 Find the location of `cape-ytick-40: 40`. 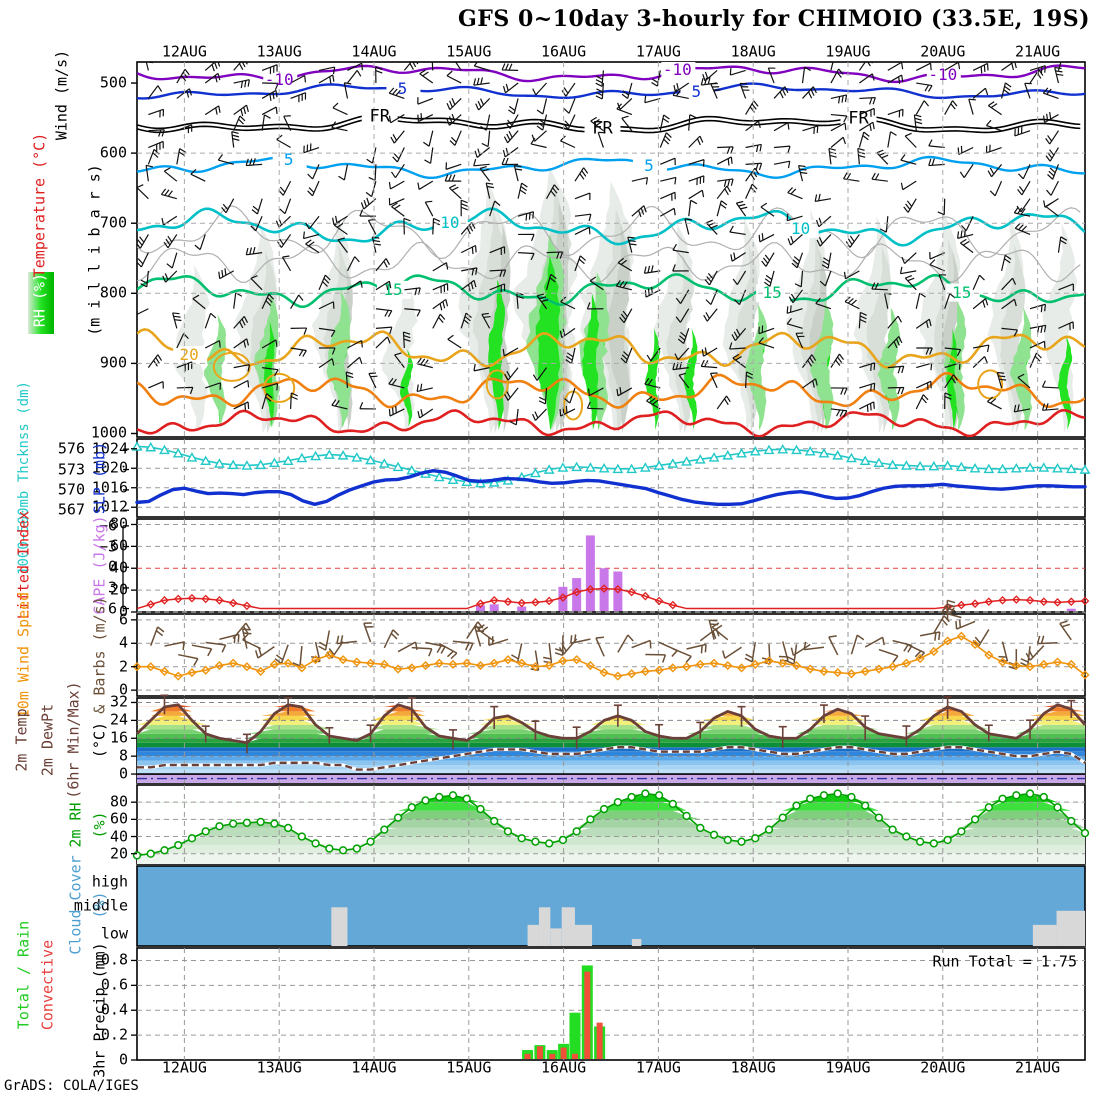

cape-ytick-40: 40 is located at coordinates (118, 567).